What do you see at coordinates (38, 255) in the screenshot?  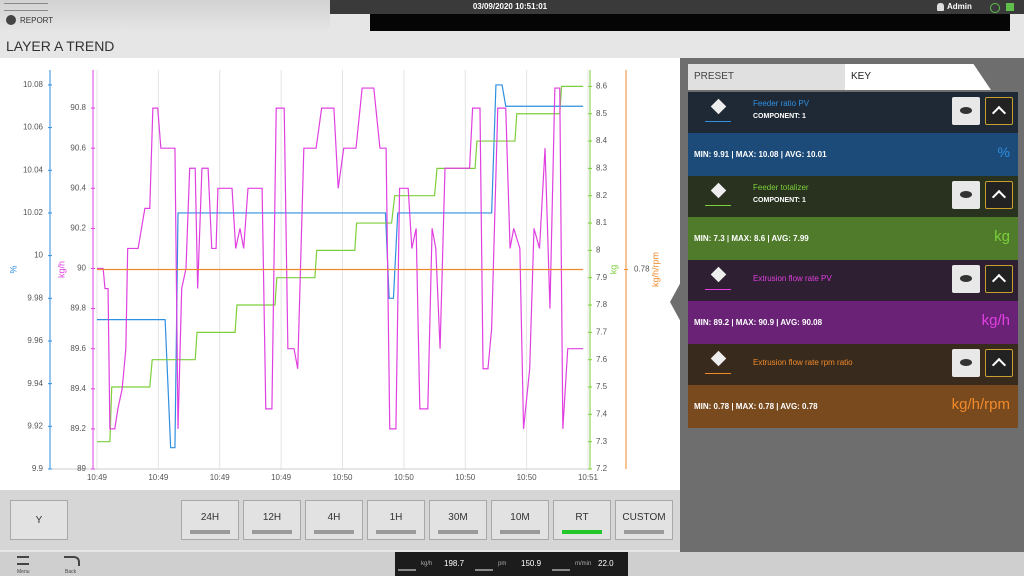 I see `y-tick-label: 10` at bounding box center [38, 255].